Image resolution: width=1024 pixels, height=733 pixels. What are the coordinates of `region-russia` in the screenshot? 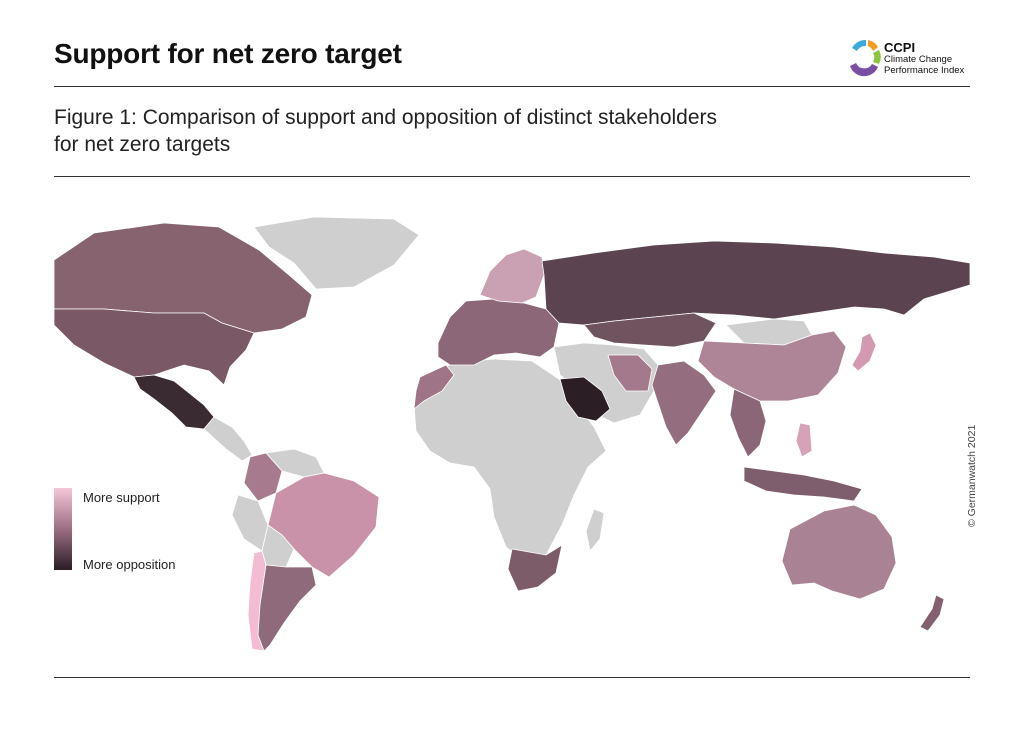 It's located at (755, 283).